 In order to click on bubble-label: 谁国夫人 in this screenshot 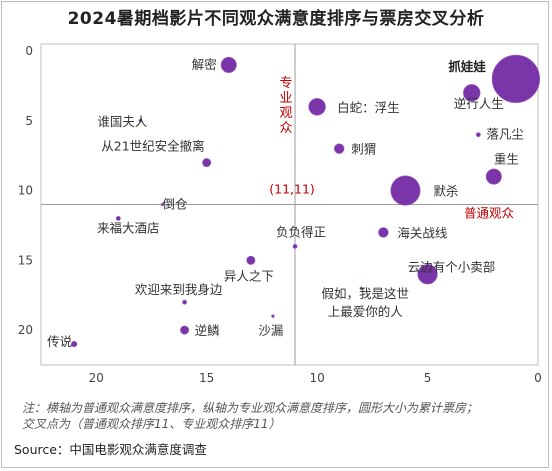, I will do `click(122, 121)`.